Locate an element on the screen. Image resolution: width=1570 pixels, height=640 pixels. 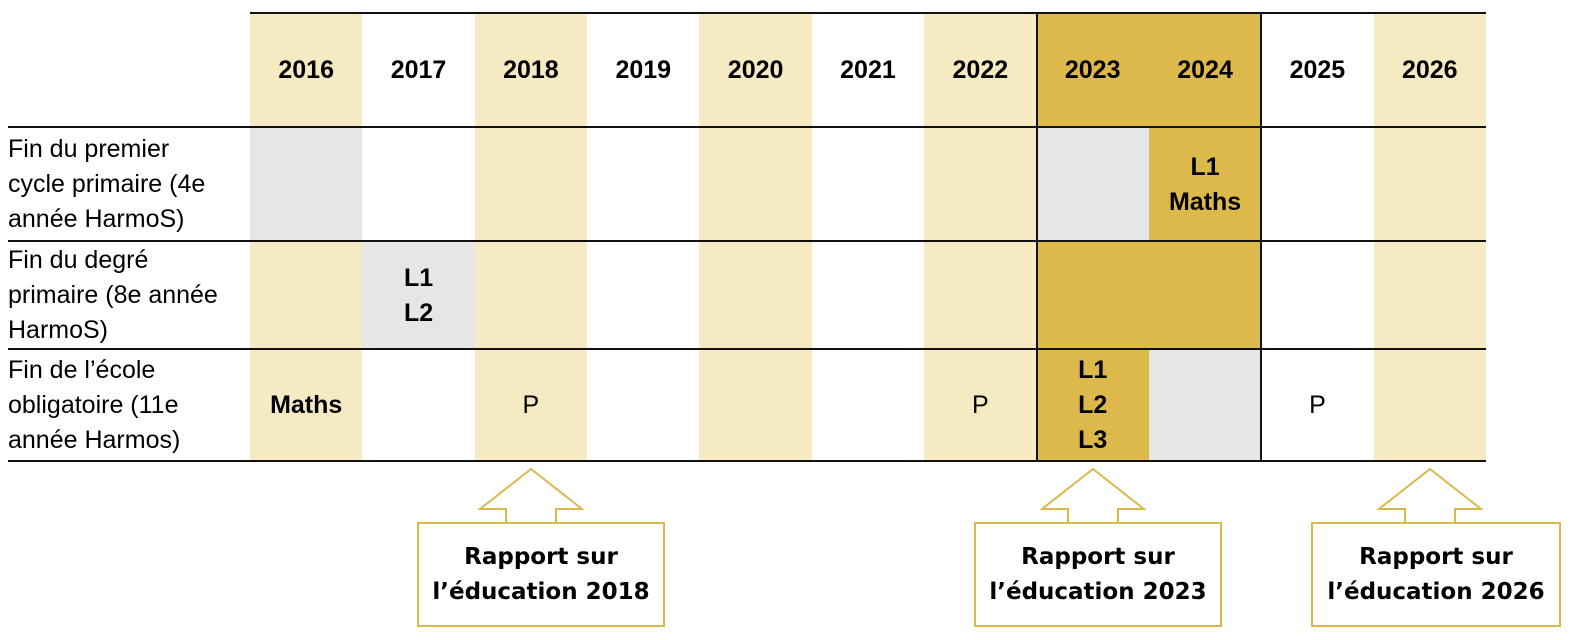
cell-r3-2023 is located at coordinates (1092, 405).